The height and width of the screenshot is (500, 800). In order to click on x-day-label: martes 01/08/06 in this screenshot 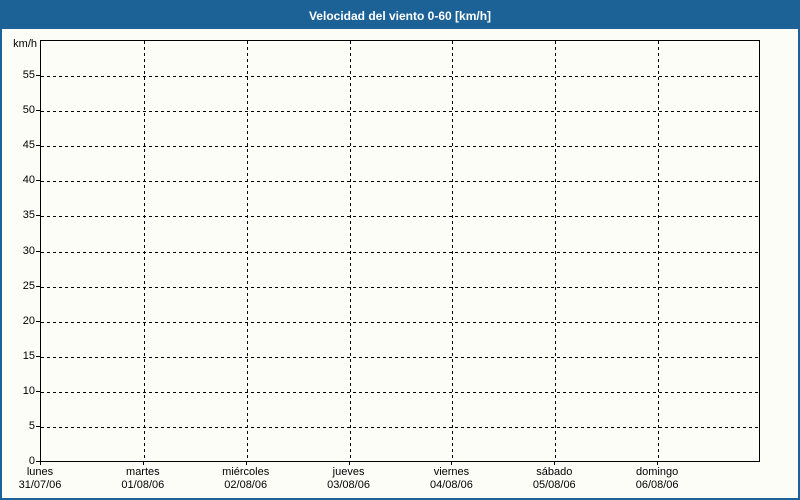, I will do `click(143, 479)`.